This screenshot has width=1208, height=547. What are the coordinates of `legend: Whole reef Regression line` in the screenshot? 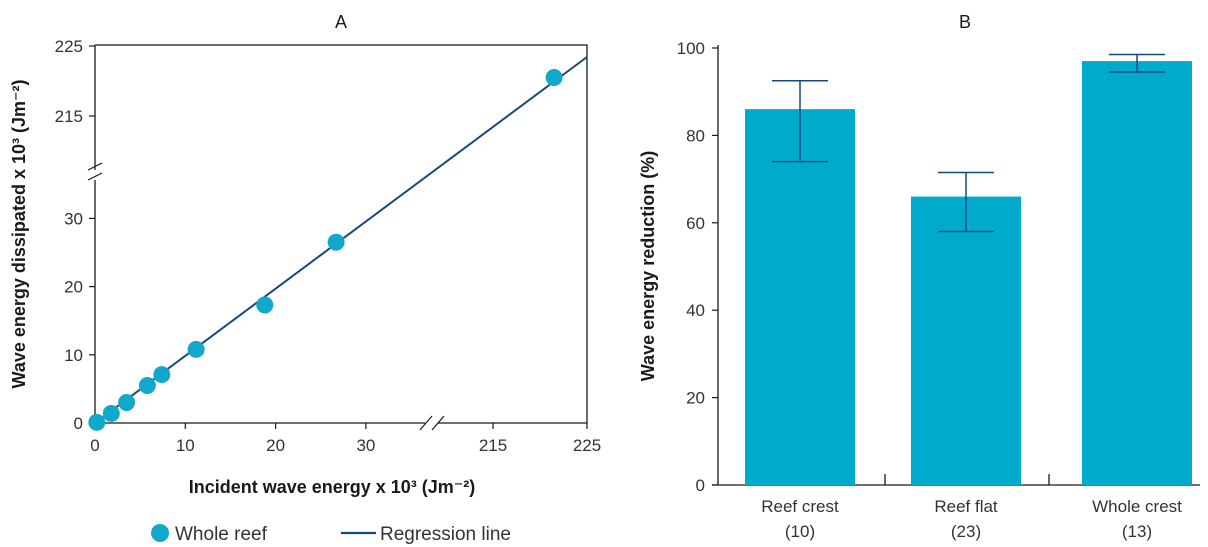 It's located at (331, 534).